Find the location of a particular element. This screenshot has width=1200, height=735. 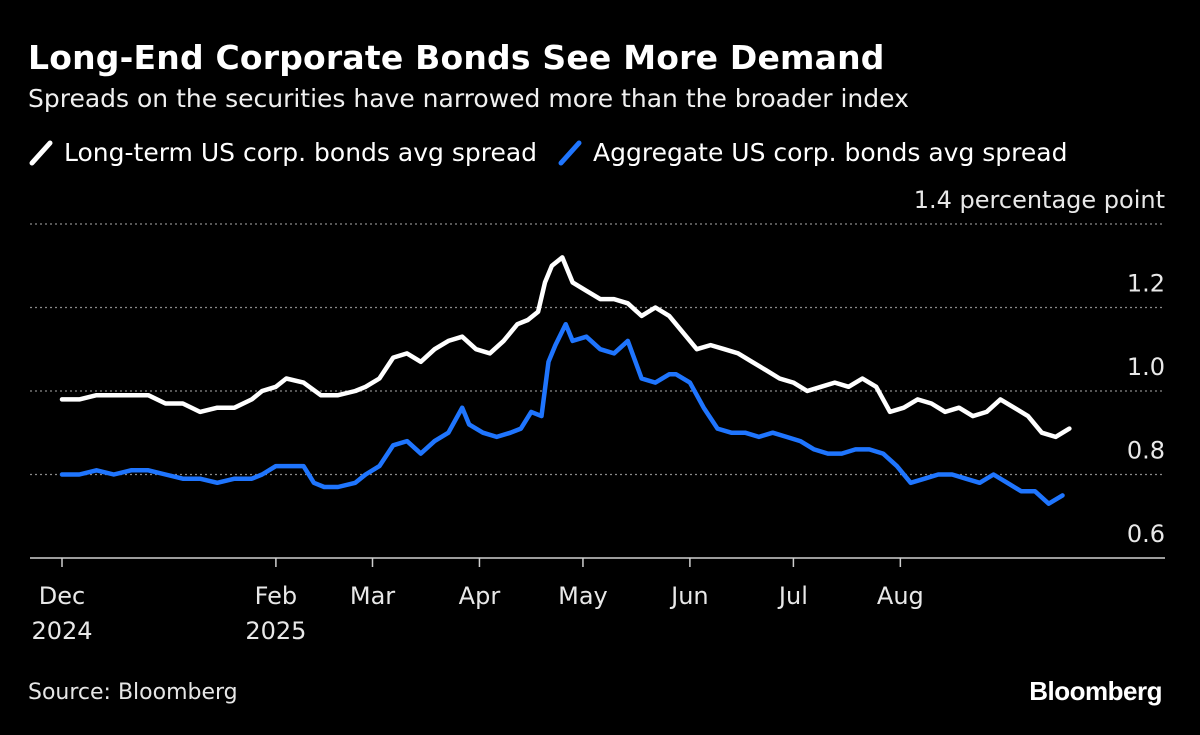

x-tick-label-6: Jul is located at coordinates (792, 596).